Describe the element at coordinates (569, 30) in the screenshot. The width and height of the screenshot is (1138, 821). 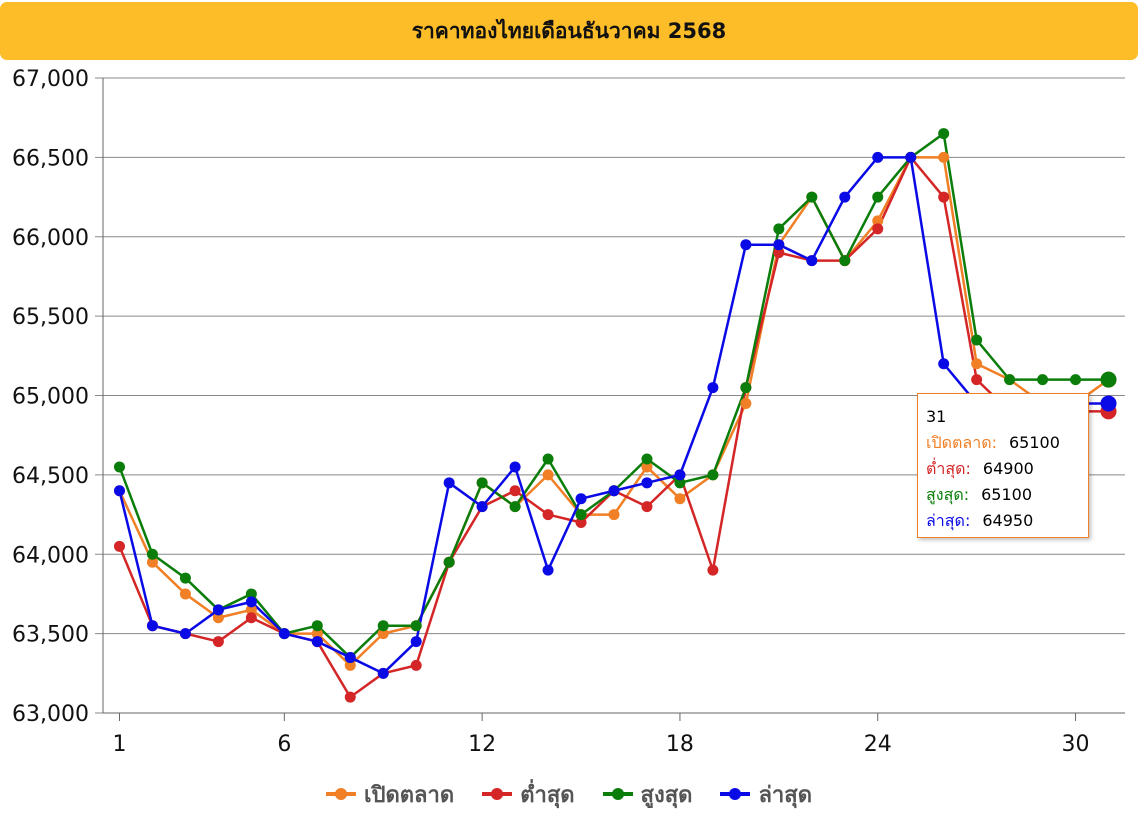
I see `chart-title: ราคาทองไทยเดือนธันวาคม 2568` at that location.